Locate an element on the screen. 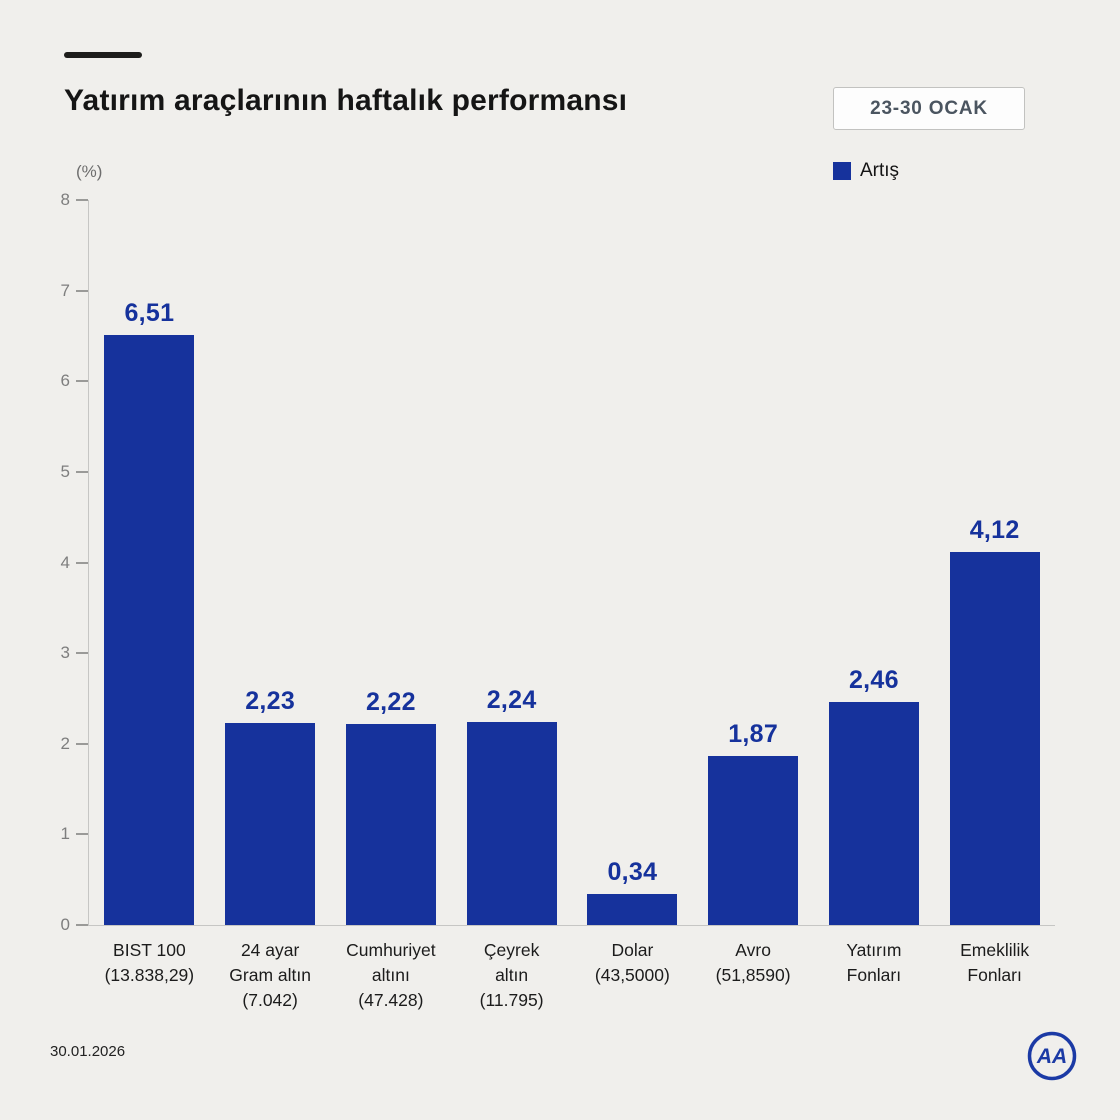 This screenshot has height=1120, width=1120. x-axis-category-label: Emeklilik Fonları is located at coordinates (995, 962).